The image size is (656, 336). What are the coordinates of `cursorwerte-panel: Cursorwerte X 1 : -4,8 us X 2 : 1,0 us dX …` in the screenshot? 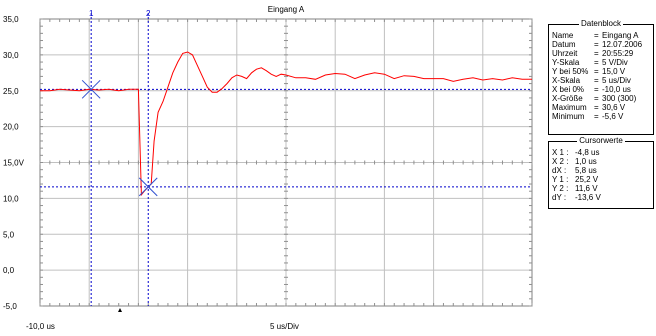 It's located at (601, 172).